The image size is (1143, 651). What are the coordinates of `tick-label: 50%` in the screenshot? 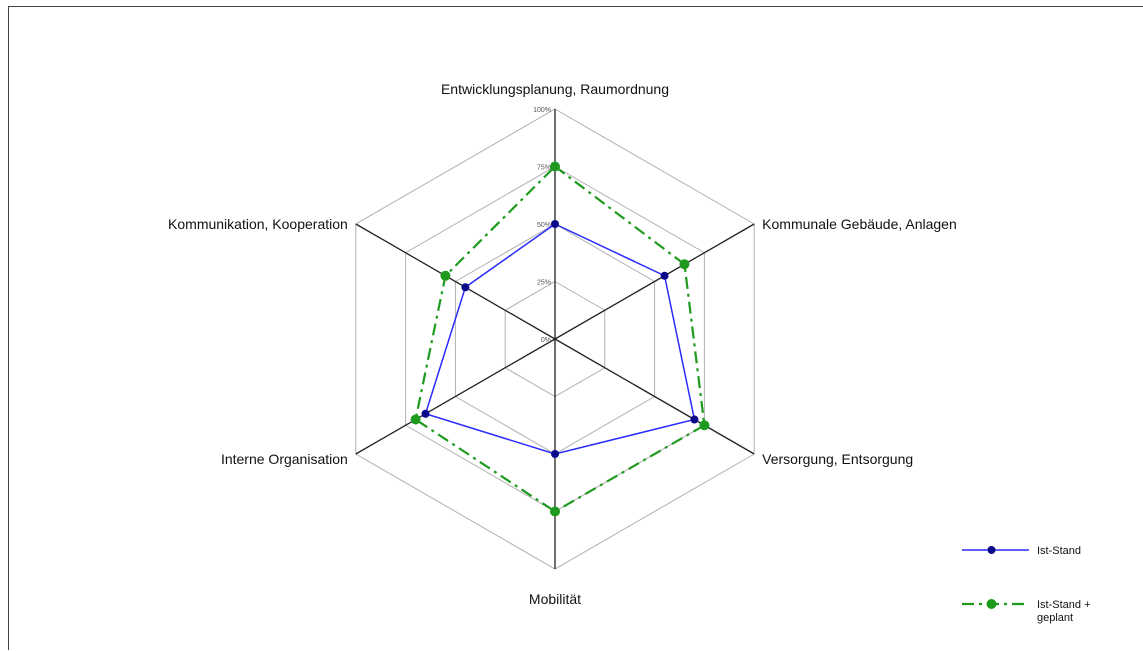 It's located at (544, 225).